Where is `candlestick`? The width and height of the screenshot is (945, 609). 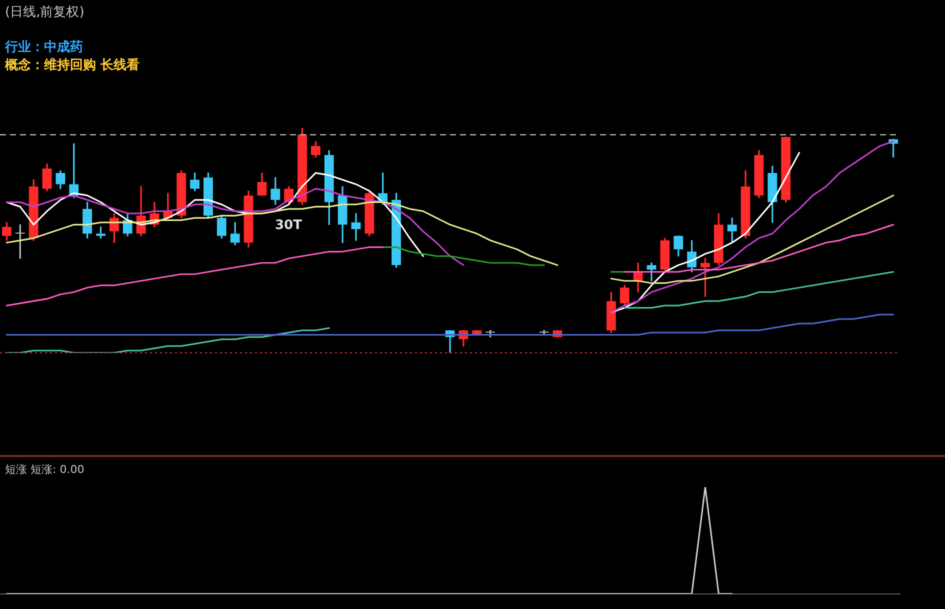
candlestick is located at coordinates (101, 232).